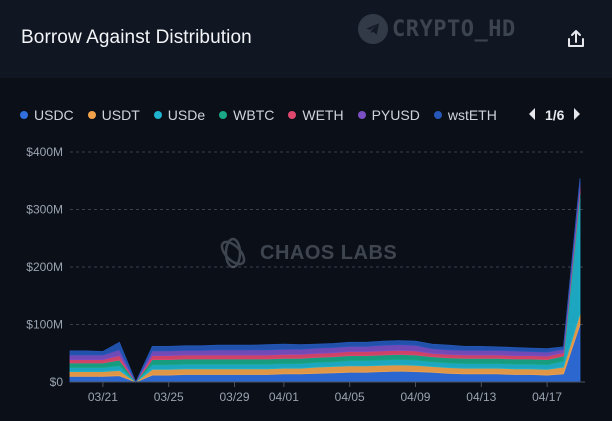  Describe the element at coordinates (481, 397) in the screenshot. I see `x-tick-label: 04/13` at that location.